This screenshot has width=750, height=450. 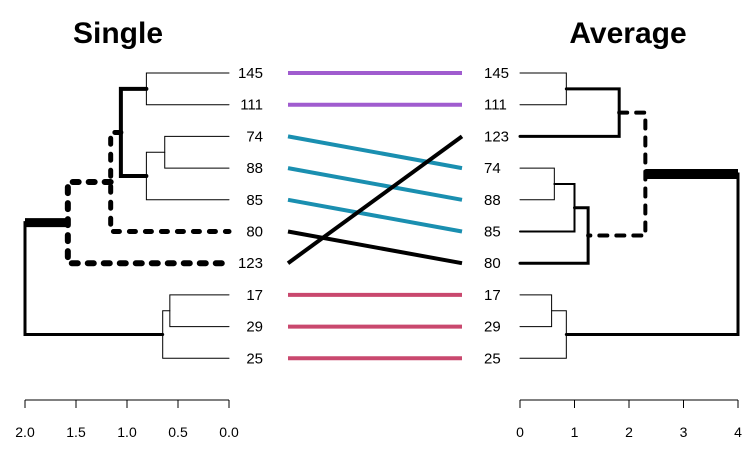 What do you see at coordinates (254, 168) in the screenshot?
I see `left-leaf-label: 88` at bounding box center [254, 168].